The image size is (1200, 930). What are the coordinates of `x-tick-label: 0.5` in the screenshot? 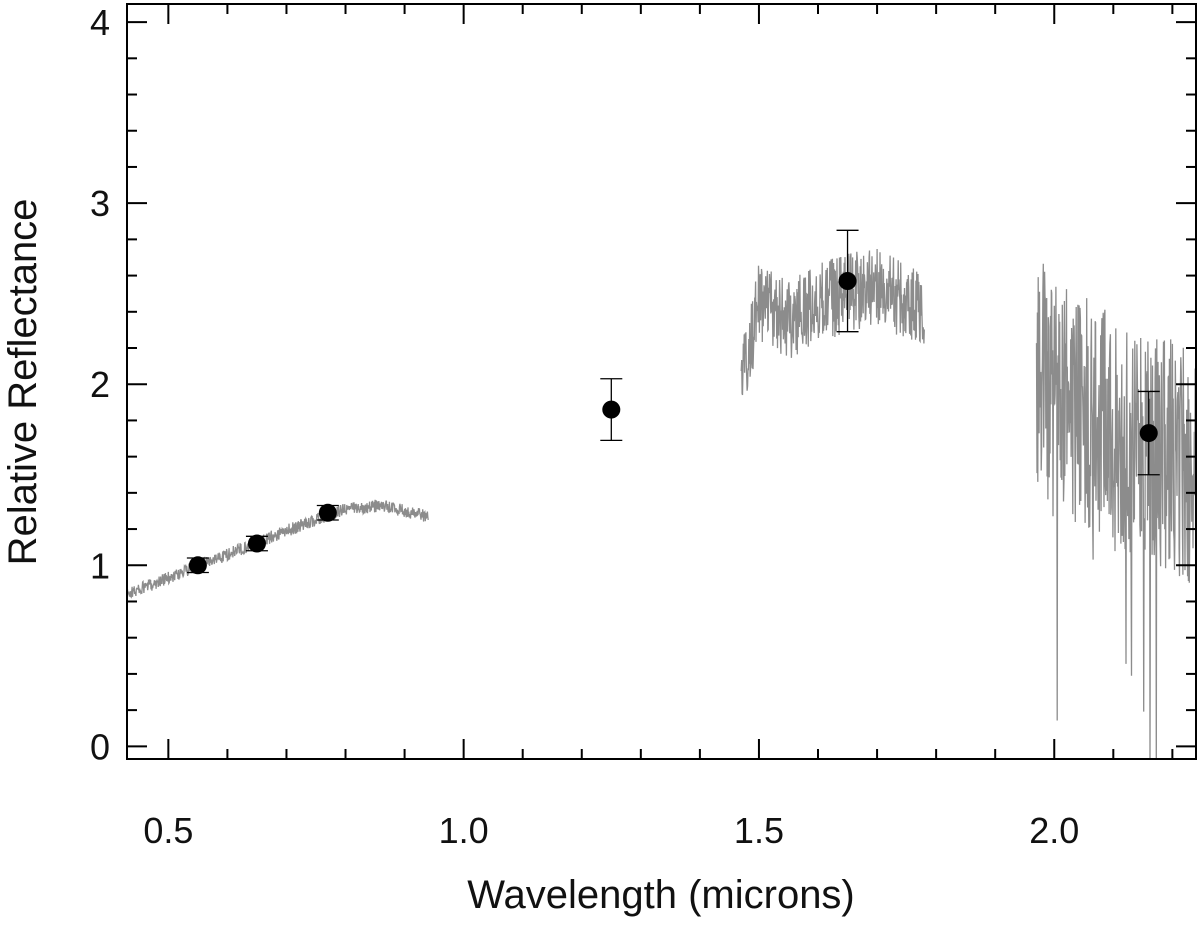 It's located at (168, 830).